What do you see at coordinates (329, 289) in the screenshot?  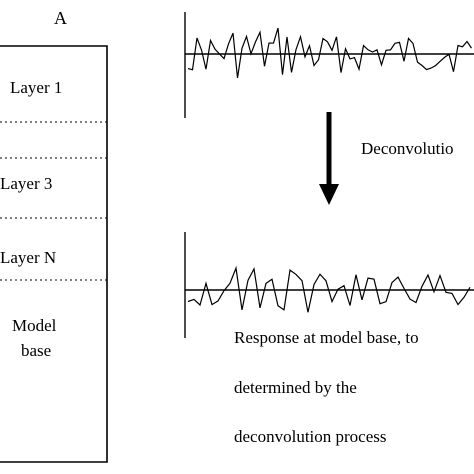 I see `base-signal-waveform` at bounding box center [329, 289].